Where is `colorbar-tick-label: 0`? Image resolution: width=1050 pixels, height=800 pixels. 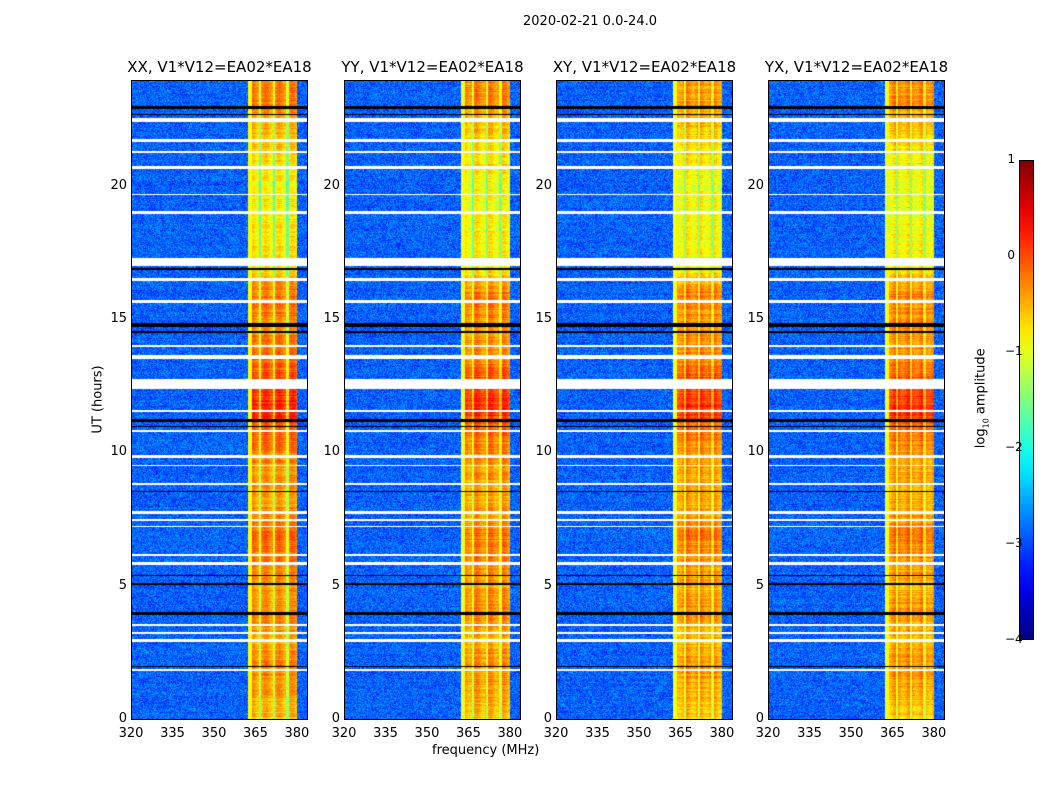 colorbar-tick-label: 0 is located at coordinates (1011, 255).